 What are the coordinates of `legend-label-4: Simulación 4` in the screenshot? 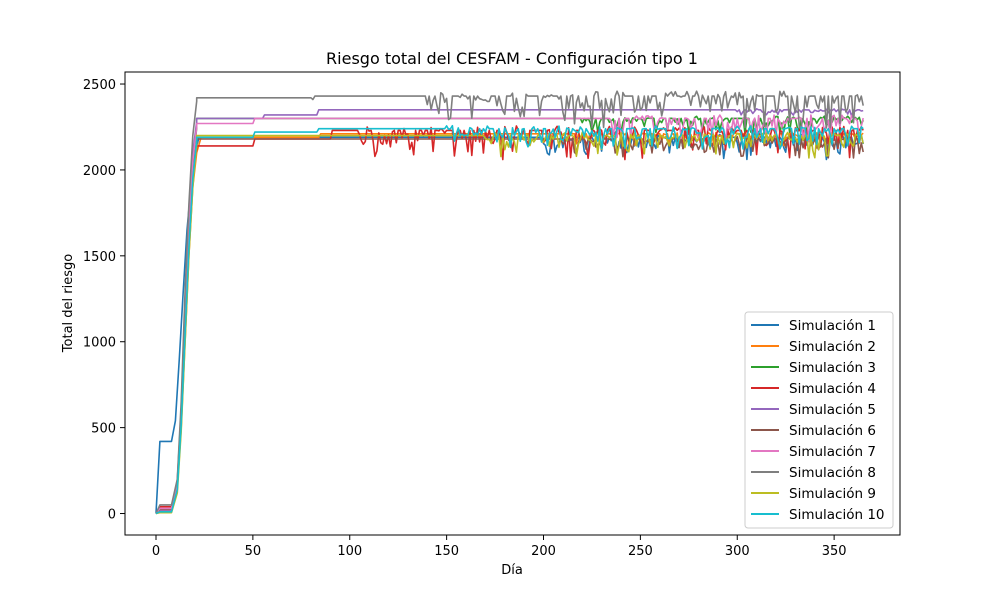 It's located at (832, 389).